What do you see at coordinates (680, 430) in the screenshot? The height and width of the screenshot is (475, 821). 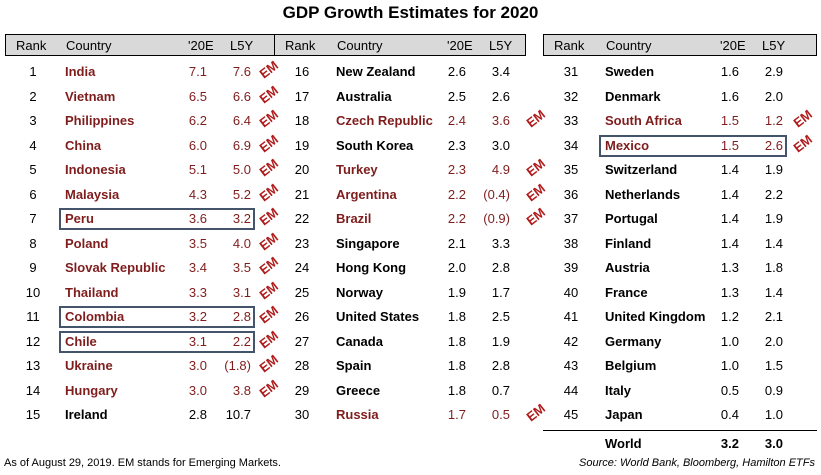 I see `world-divider` at bounding box center [680, 430].